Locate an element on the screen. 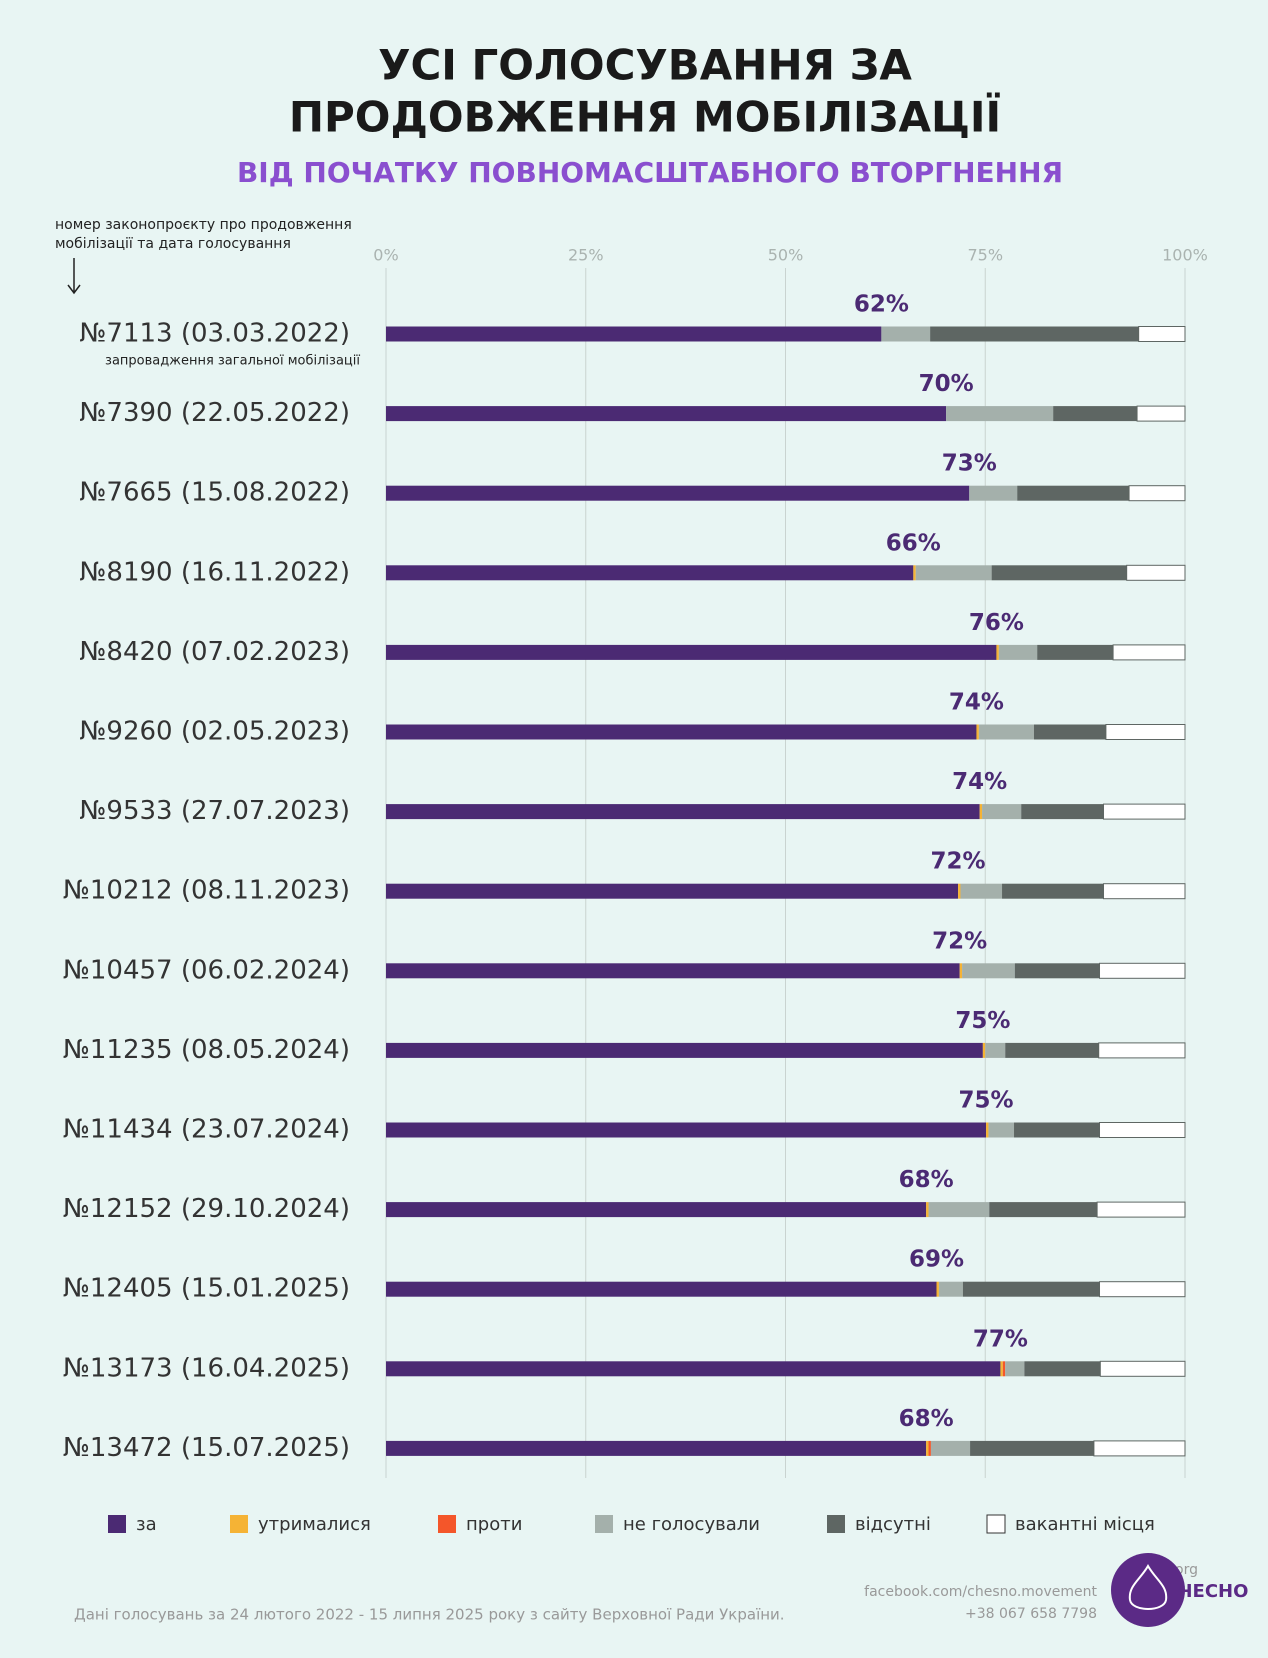  y-tick-label: №9533 (27.07.2023) is located at coordinates (214, 811).